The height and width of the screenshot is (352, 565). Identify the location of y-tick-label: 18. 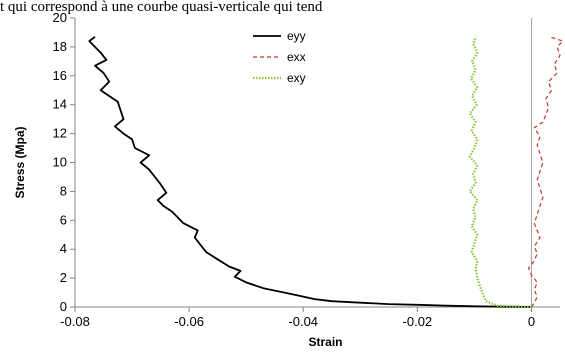
(60, 46).